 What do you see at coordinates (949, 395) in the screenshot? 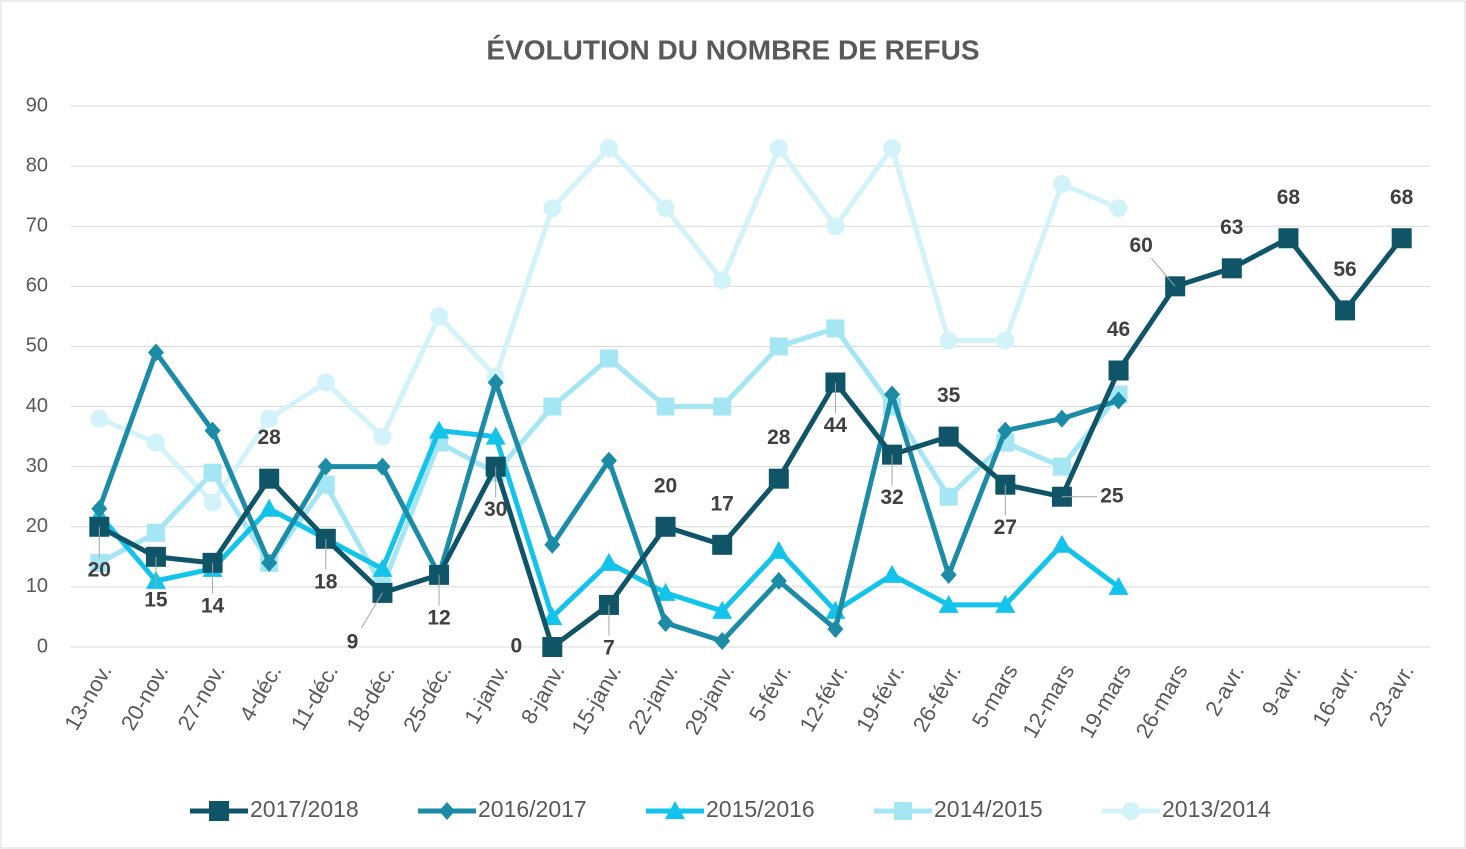
I see `data-label: 35` at bounding box center [949, 395].